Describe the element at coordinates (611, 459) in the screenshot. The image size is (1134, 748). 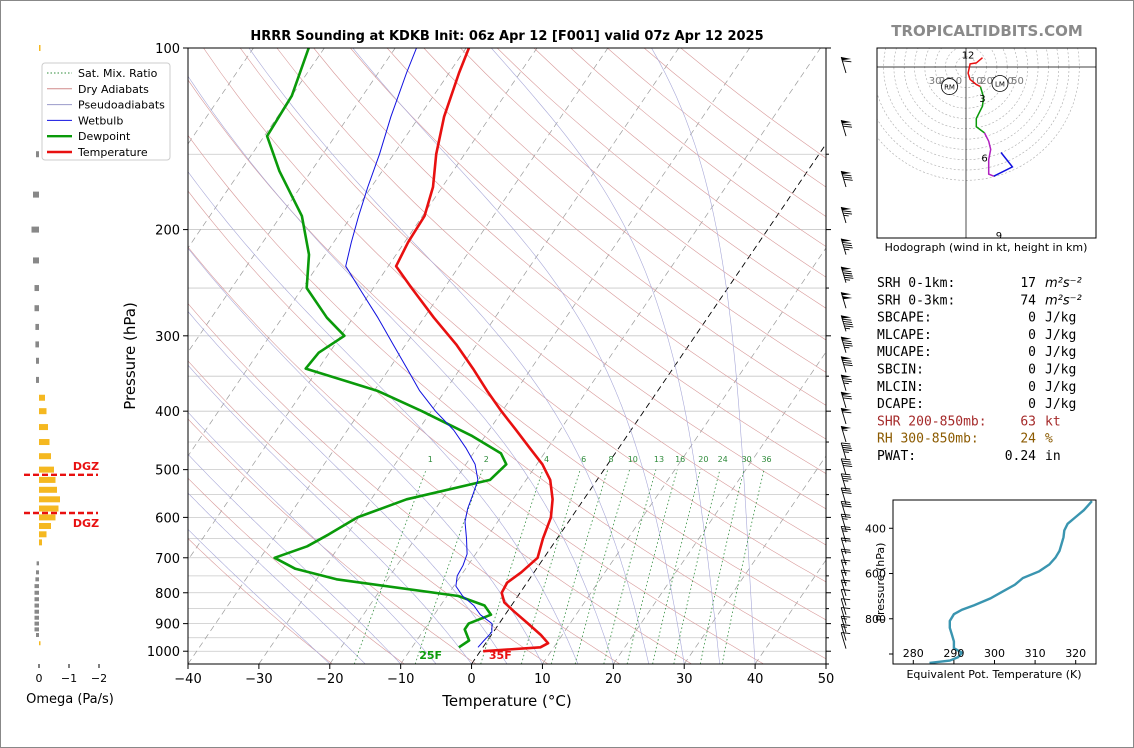
I see `mixing-ratio-label: 8` at that location.